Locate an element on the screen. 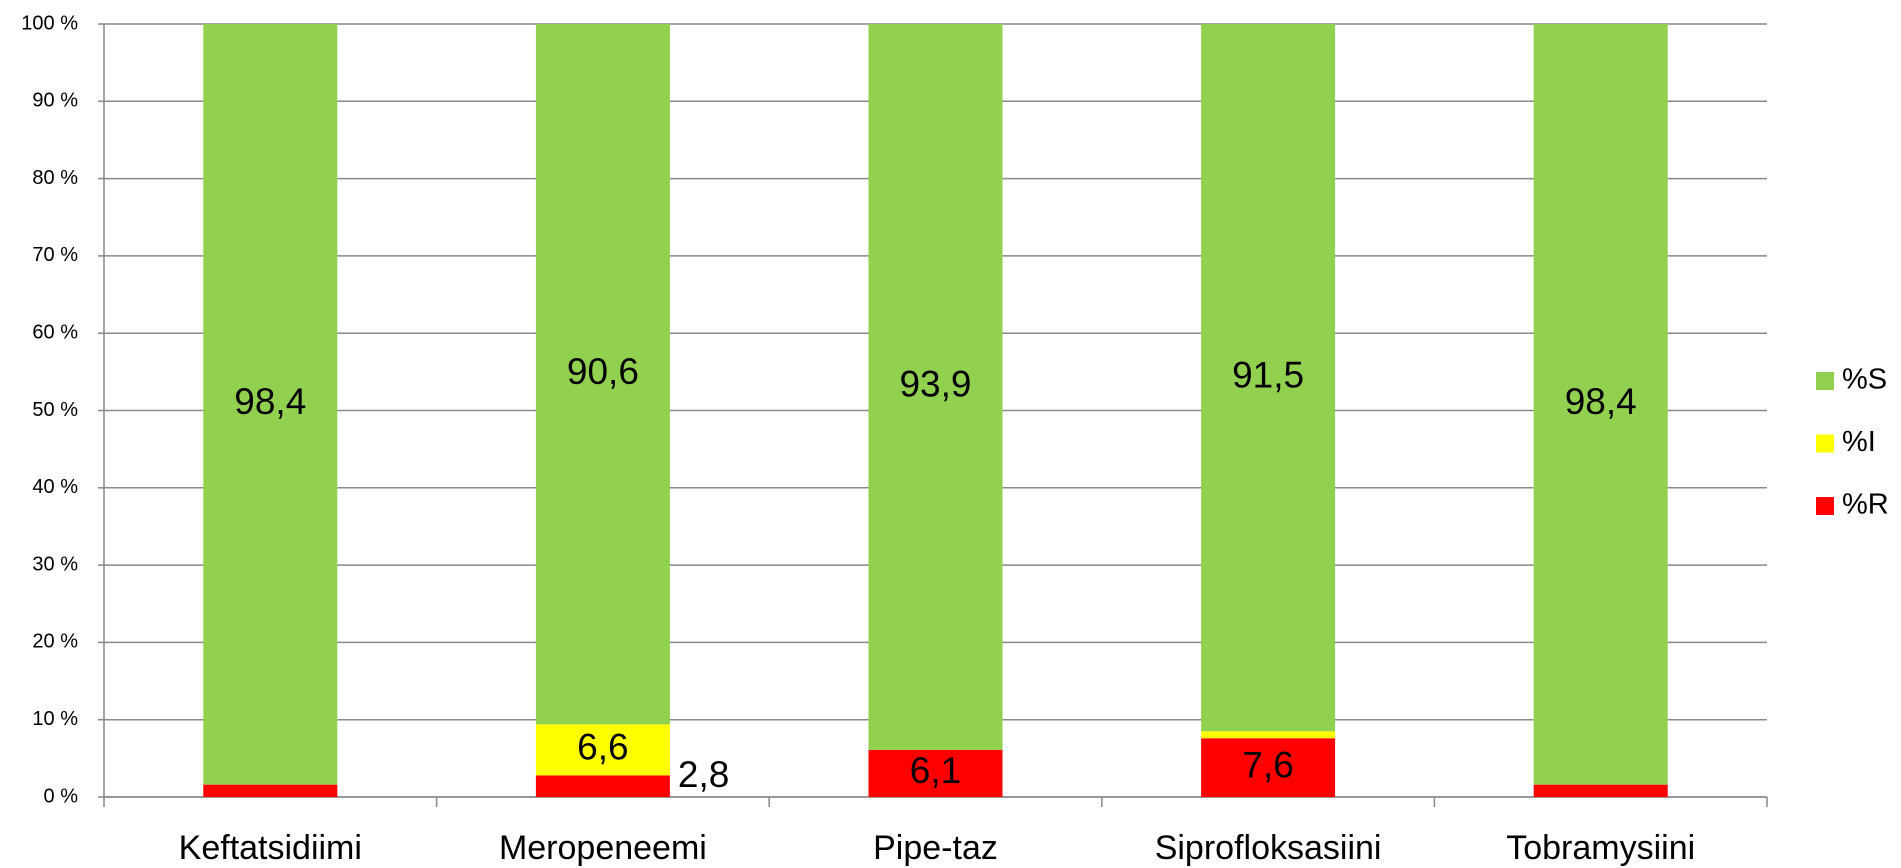 The height and width of the screenshot is (868, 1901). x-tick-label: Siprofloksasiini is located at coordinates (1268, 848).